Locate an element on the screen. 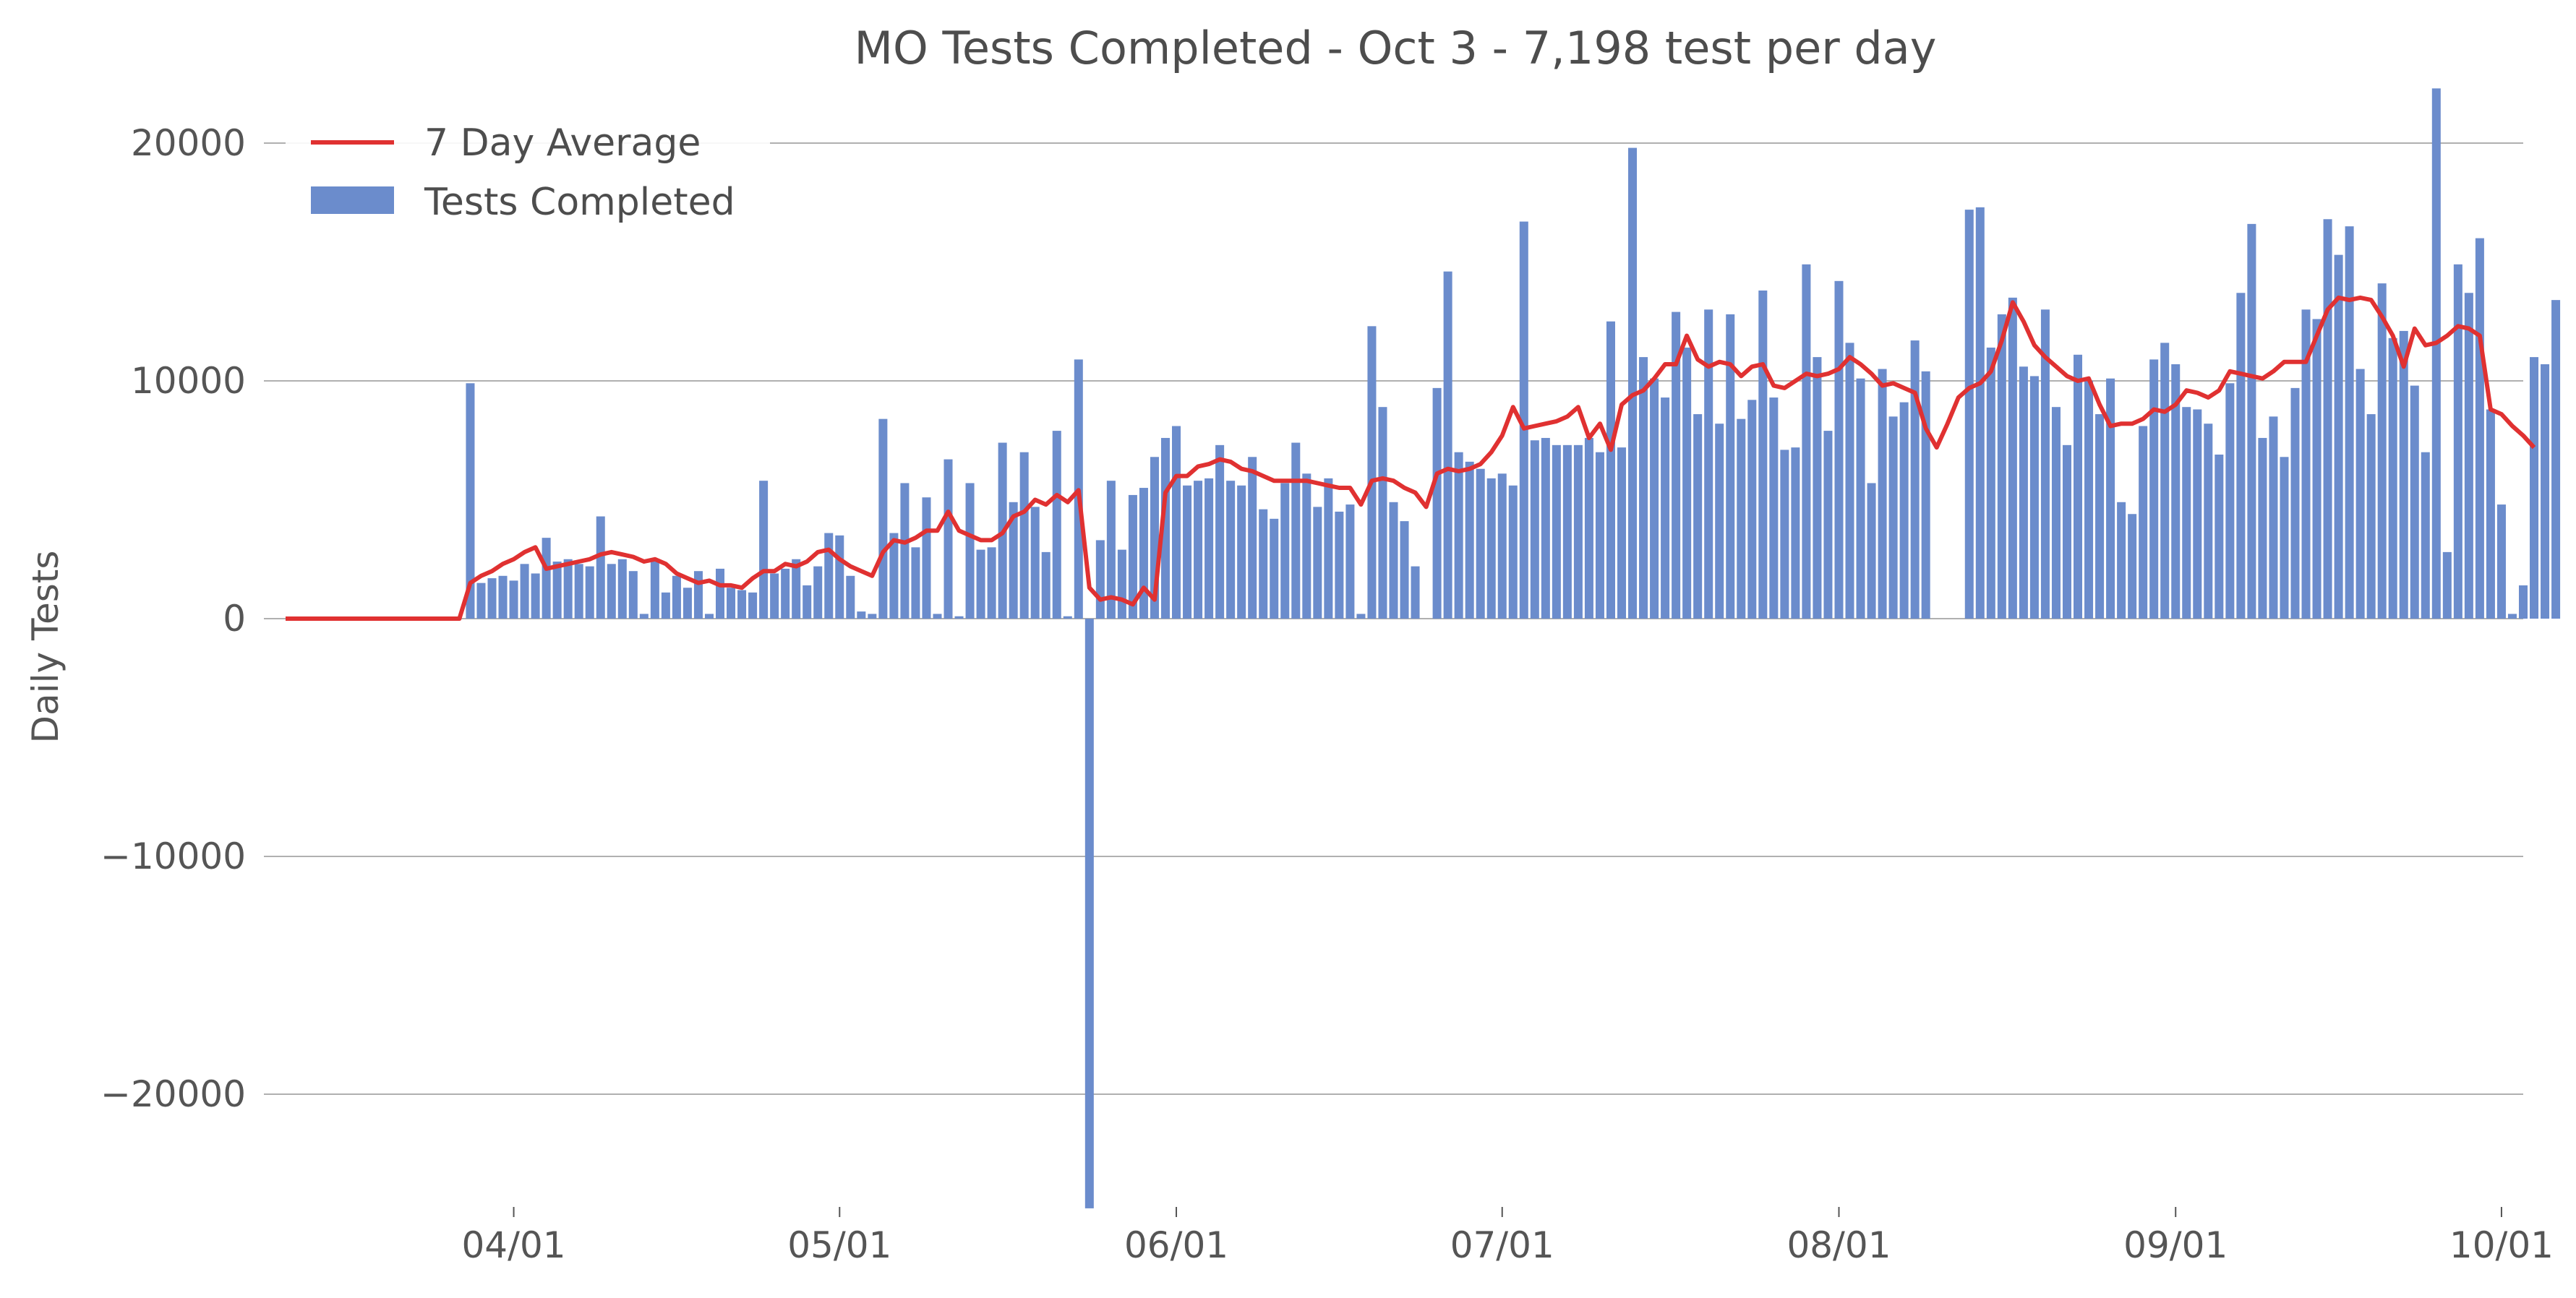 The height and width of the screenshot is (1298, 2576). x-tick-label: 05/01 is located at coordinates (839, 1245).